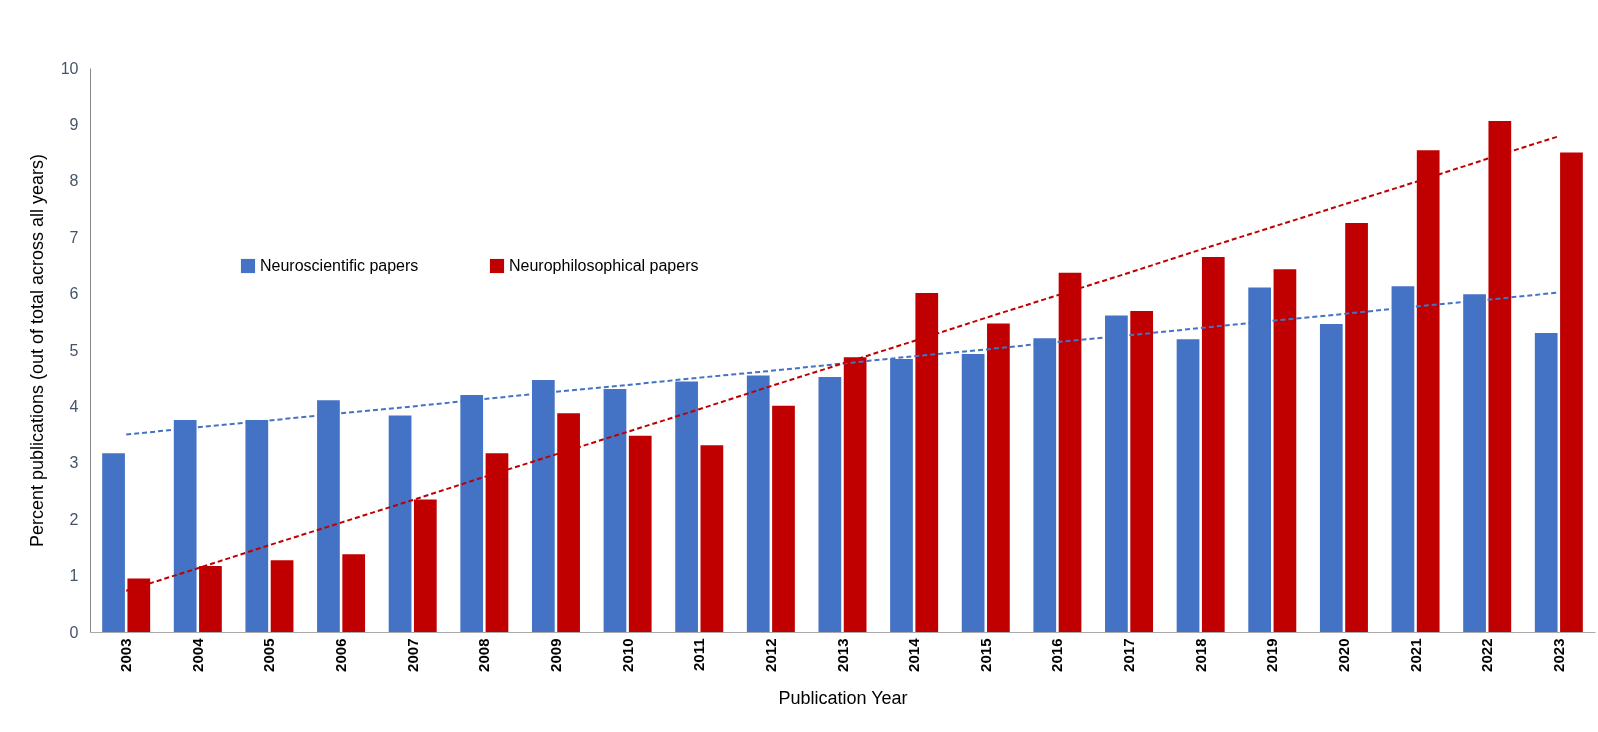  Describe the element at coordinates (412, 655) in the screenshot. I see `x-tick-label: 2007` at that location.